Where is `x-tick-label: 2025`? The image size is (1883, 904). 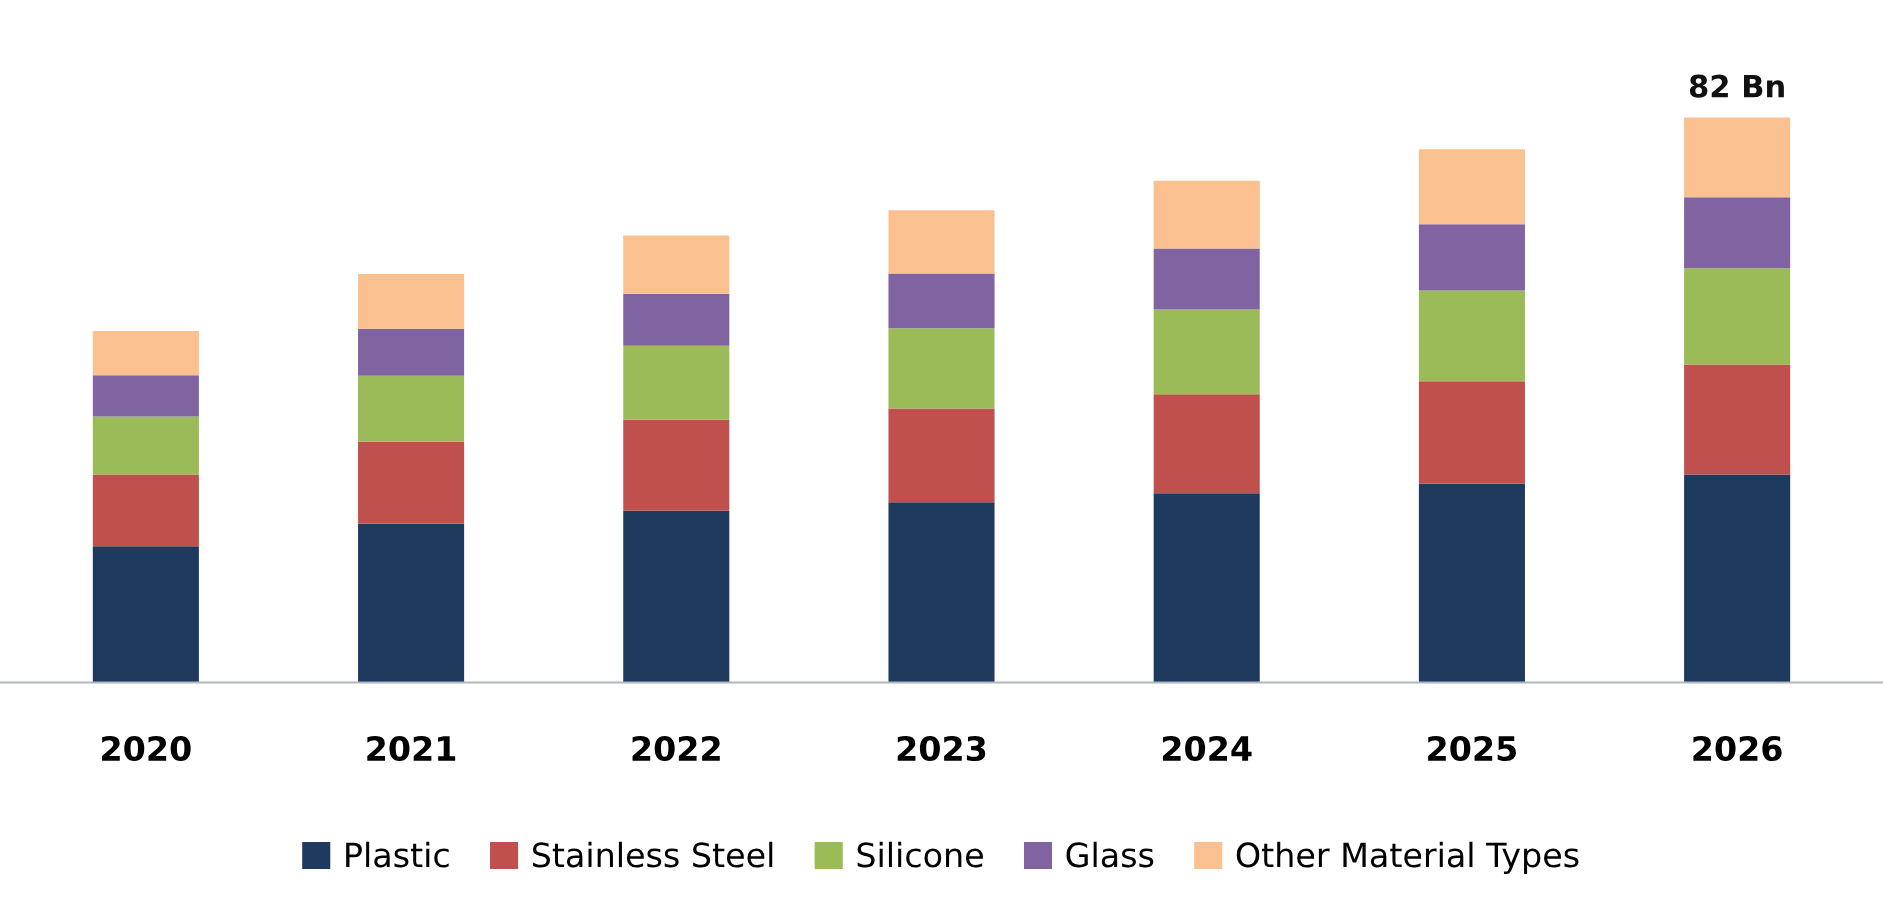 x-tick-label: 2025 is located at coordinates (1472, 748).